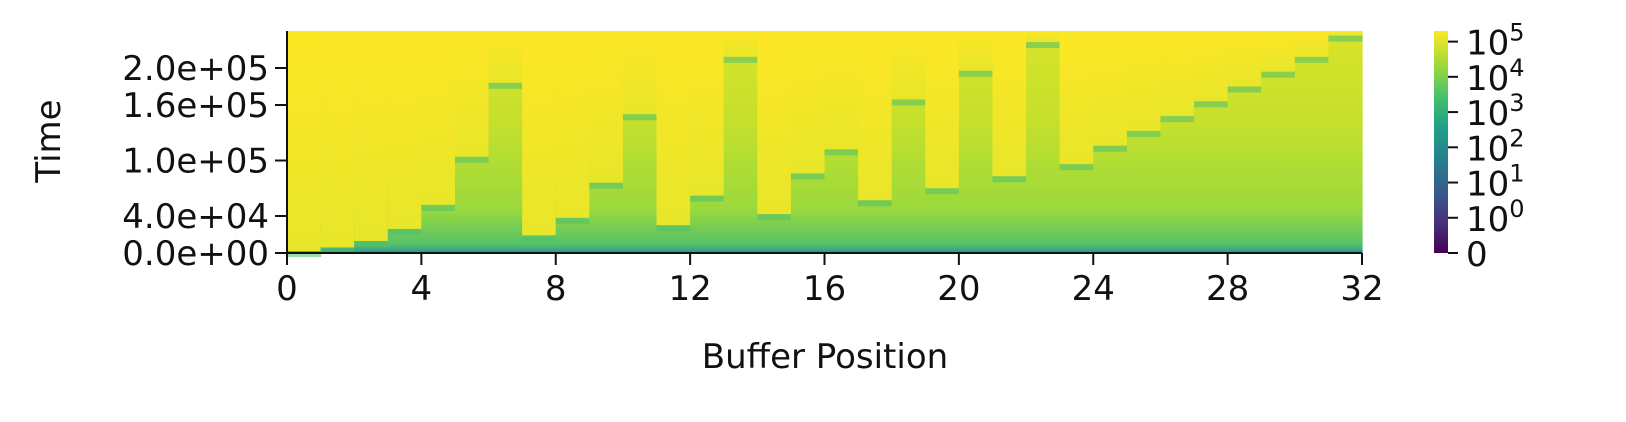 This screenshot has width=1626, height=422. Describe the element at coordinates (1441, 142) in the screenshot. I see `colorbar-gradient` at that location.